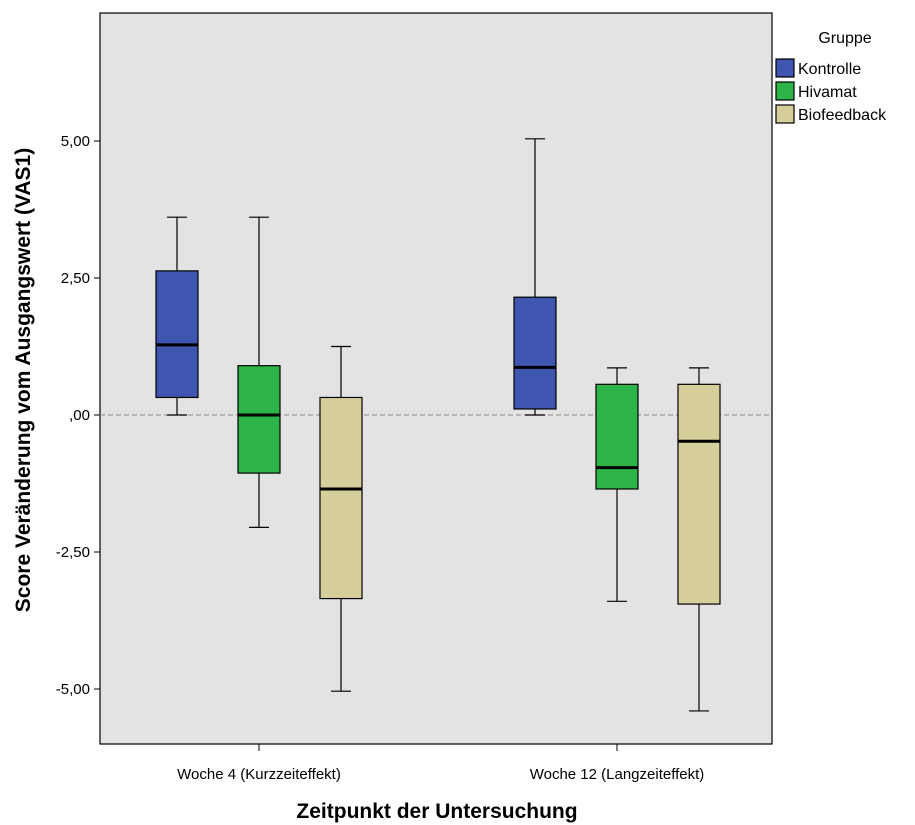 This screenshot has width=915, height=825. Describe the element at coordinates (827, 92) in the screenshot. I see `legend-label-hivamat: Hivamat` at that location.